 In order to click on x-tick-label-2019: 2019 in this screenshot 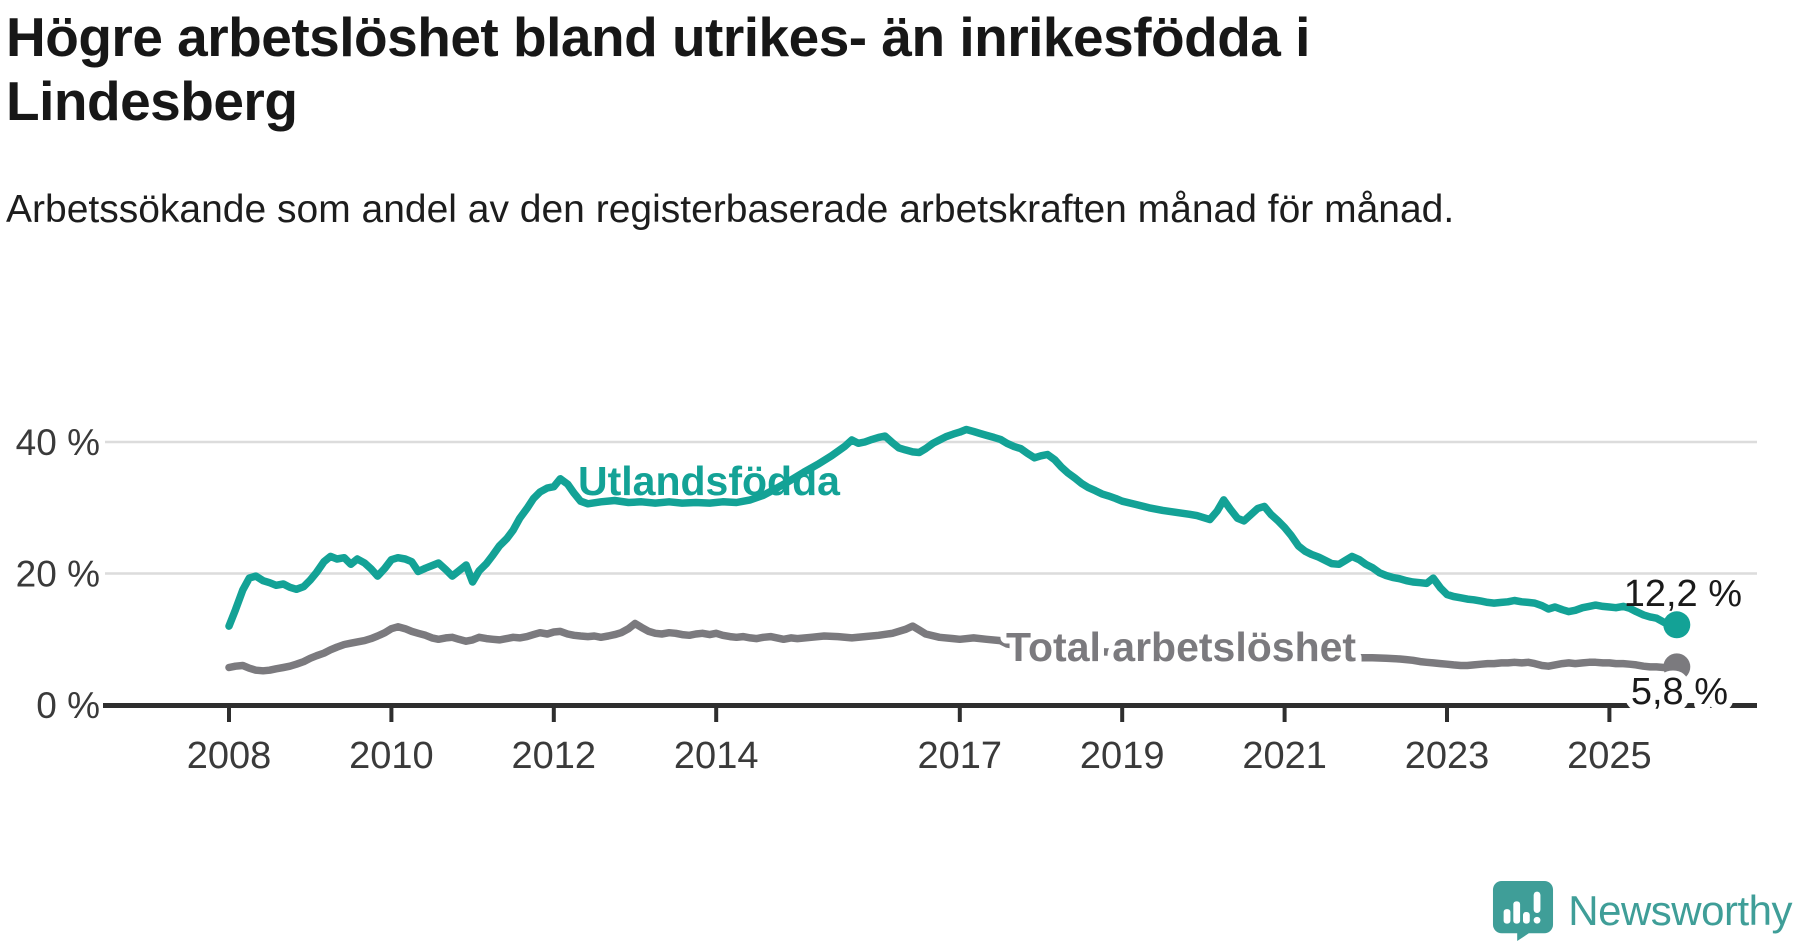, I will do `click(1122, 756)`.